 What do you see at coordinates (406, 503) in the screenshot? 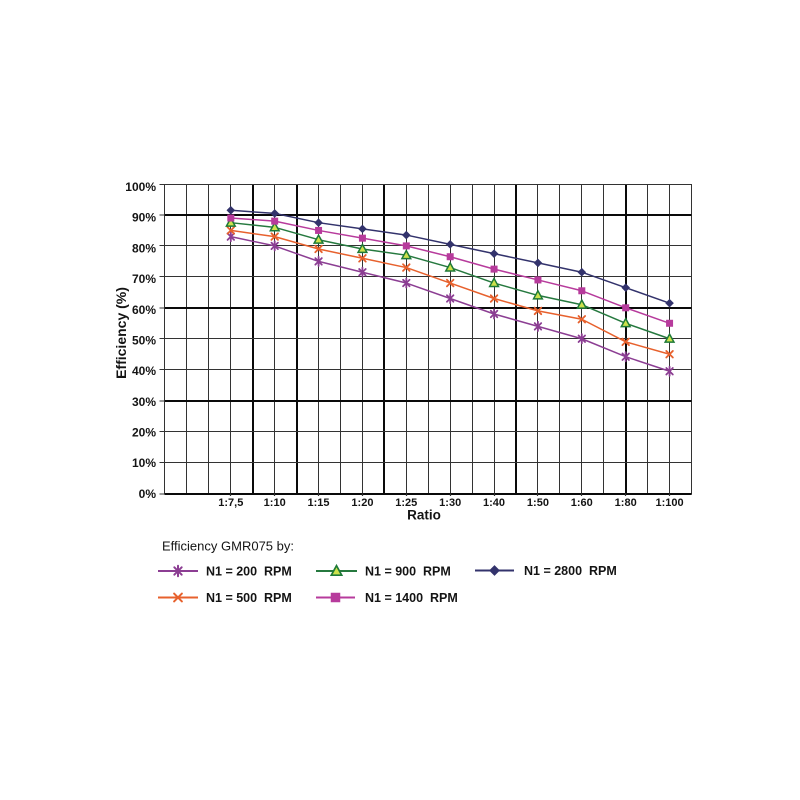
I see `svg-text: 1:25` at bounding box center [406, 503].